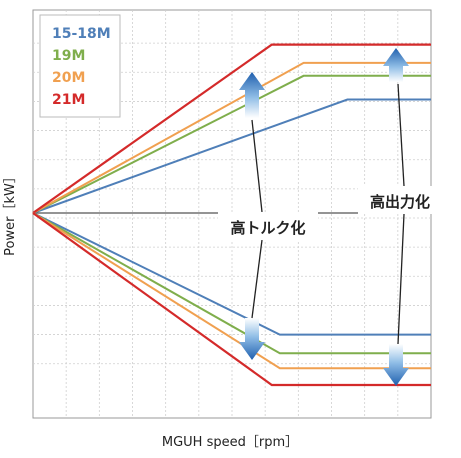 The width and height of the screenshot is (461, 458). What do you see at coordinates (401, 279) in the screenshot?
I see `power-connector-down` at bounding box center [401, 279].